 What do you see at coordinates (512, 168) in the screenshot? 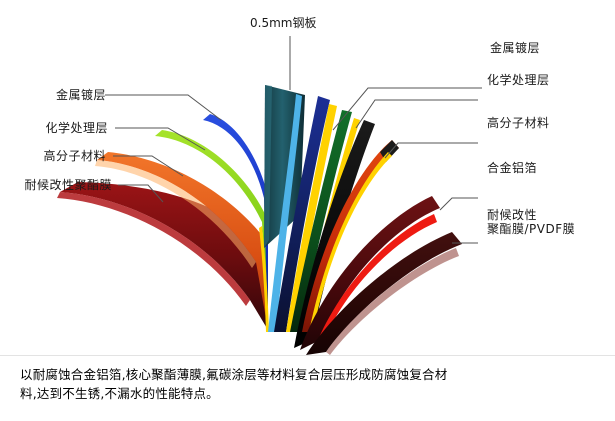
I see `label-right-alloy-aluminum-foil: 合金铝箔` at bounding box center [512, 168].